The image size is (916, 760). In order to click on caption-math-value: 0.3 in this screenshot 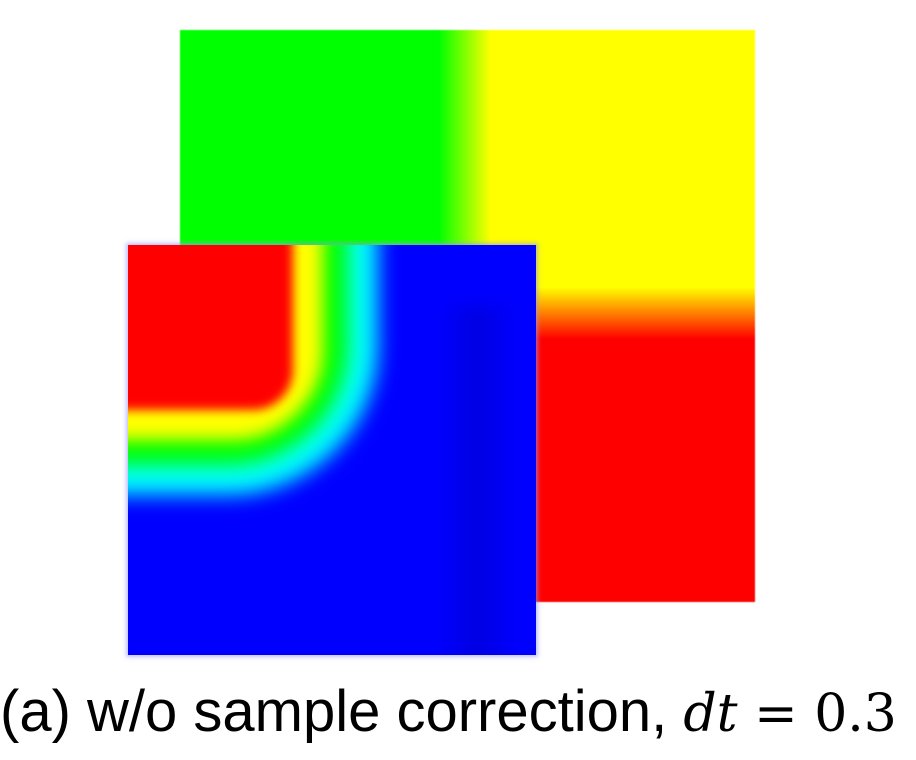, I will do `click(855, 714)`.